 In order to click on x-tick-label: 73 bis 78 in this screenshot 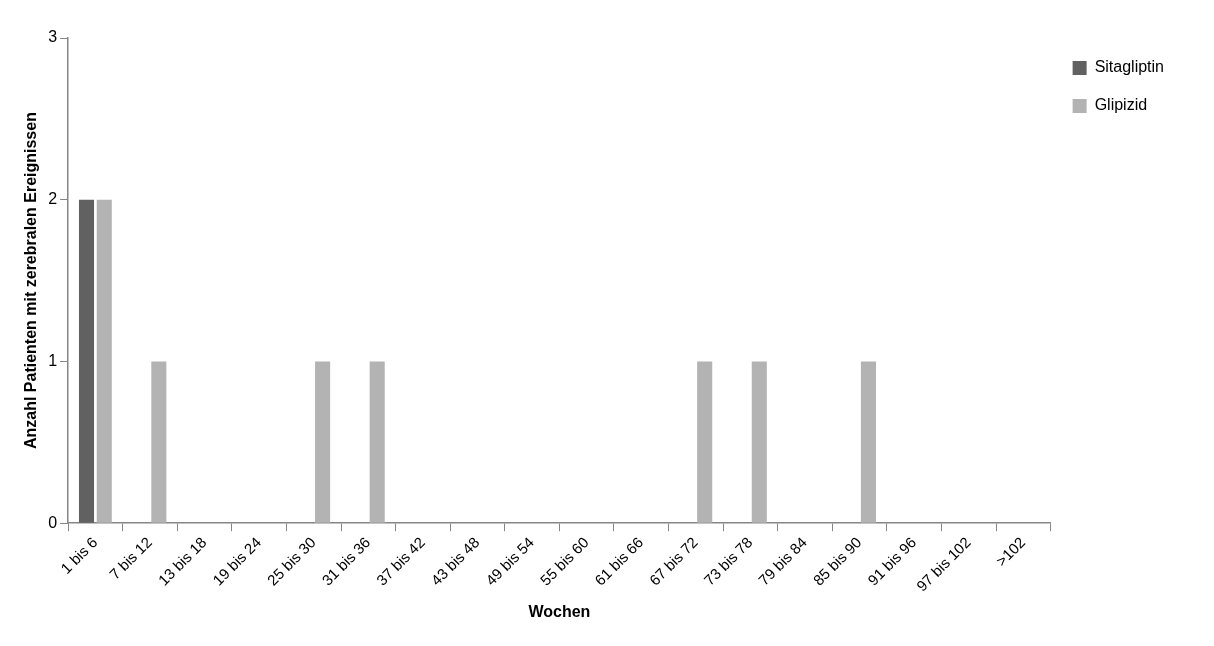, I will do `click(728, 561)`.